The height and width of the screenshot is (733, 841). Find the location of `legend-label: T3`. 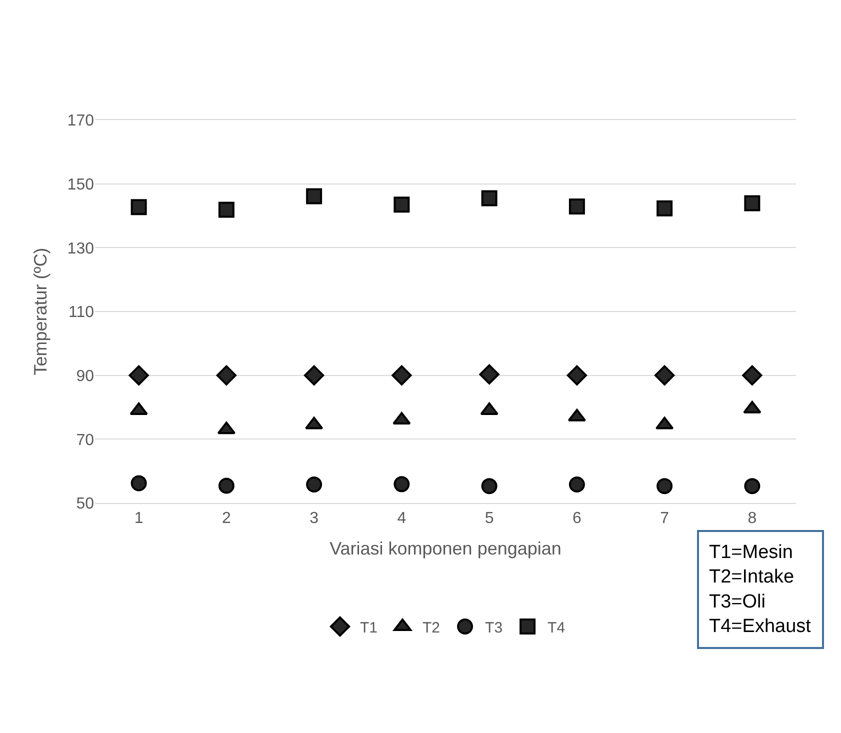

legend-label: T3 is located at coordinates (494, 627).